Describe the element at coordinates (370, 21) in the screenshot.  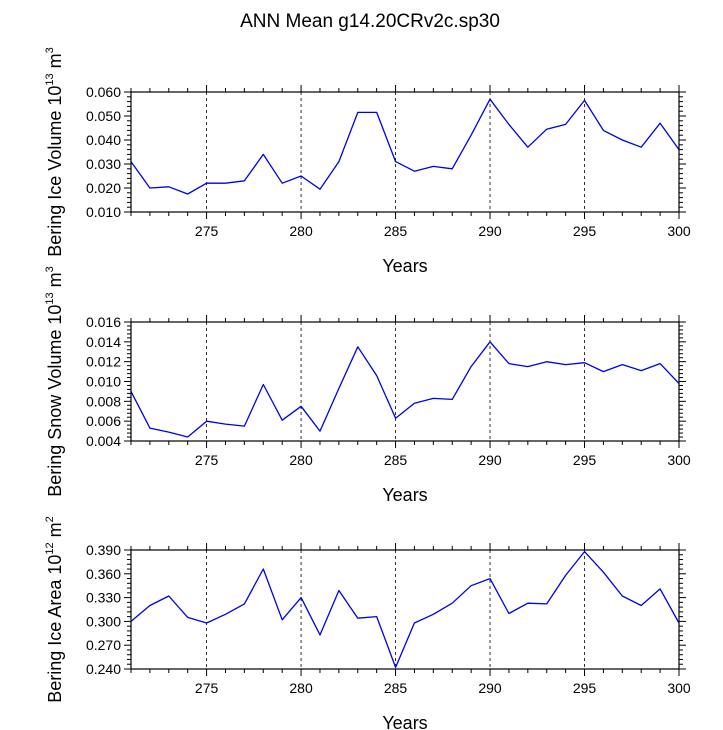
I see `figure-title: ANN Mean g14.20CRv2c.sp30` at that location.